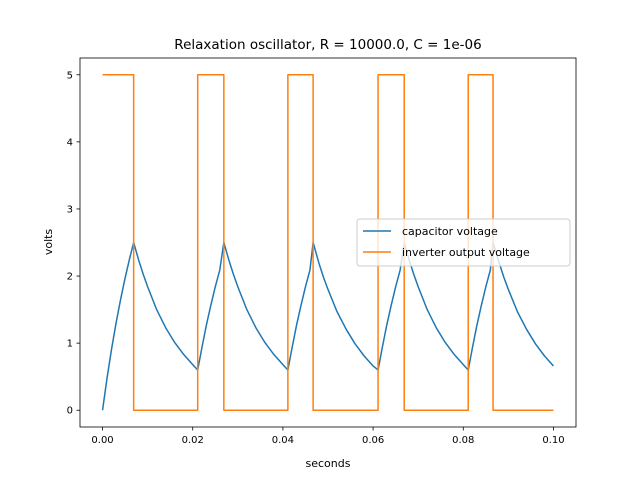 This screenshot has height=480, width=640. I want to click on y-tick-label: 0, so click(70, 411).